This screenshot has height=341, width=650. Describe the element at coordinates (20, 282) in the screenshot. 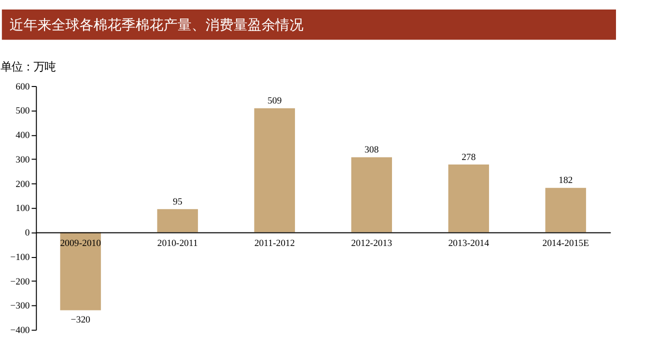

I see `y-tick-label: −200` at that location.